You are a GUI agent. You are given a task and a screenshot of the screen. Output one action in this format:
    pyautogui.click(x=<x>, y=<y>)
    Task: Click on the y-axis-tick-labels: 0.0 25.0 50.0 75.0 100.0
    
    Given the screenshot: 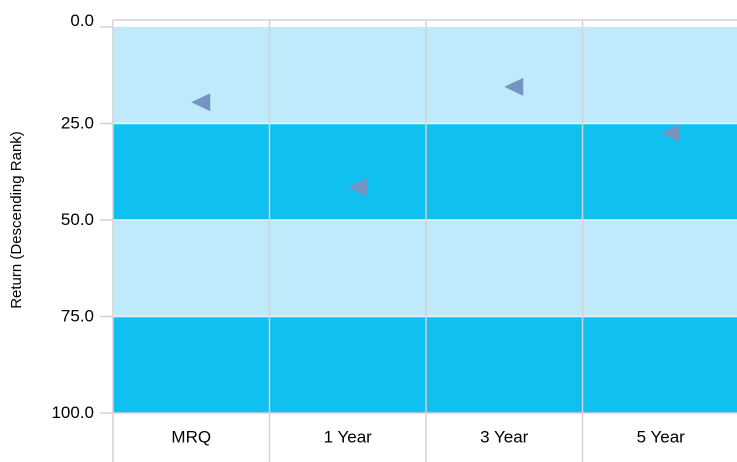 What is the action you would take?
    pyautogui.click(x=72, y=216)
    